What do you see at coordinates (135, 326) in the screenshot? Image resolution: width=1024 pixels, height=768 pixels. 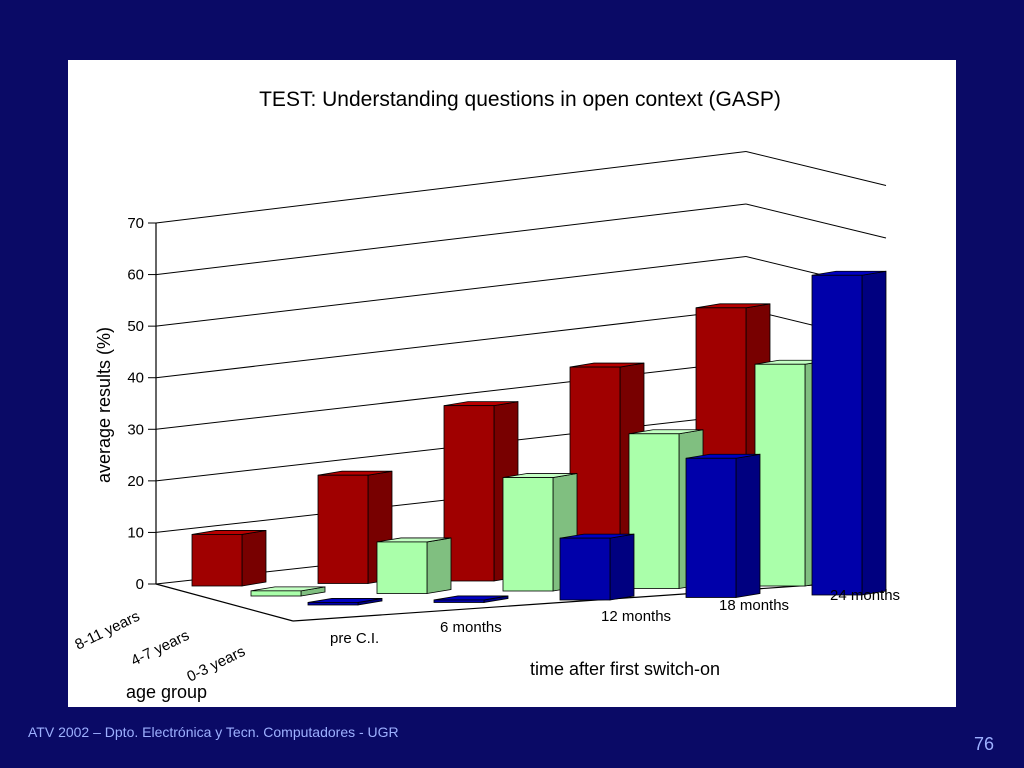 I see `y-tick-label: 50` at bounding box center [135, 326].